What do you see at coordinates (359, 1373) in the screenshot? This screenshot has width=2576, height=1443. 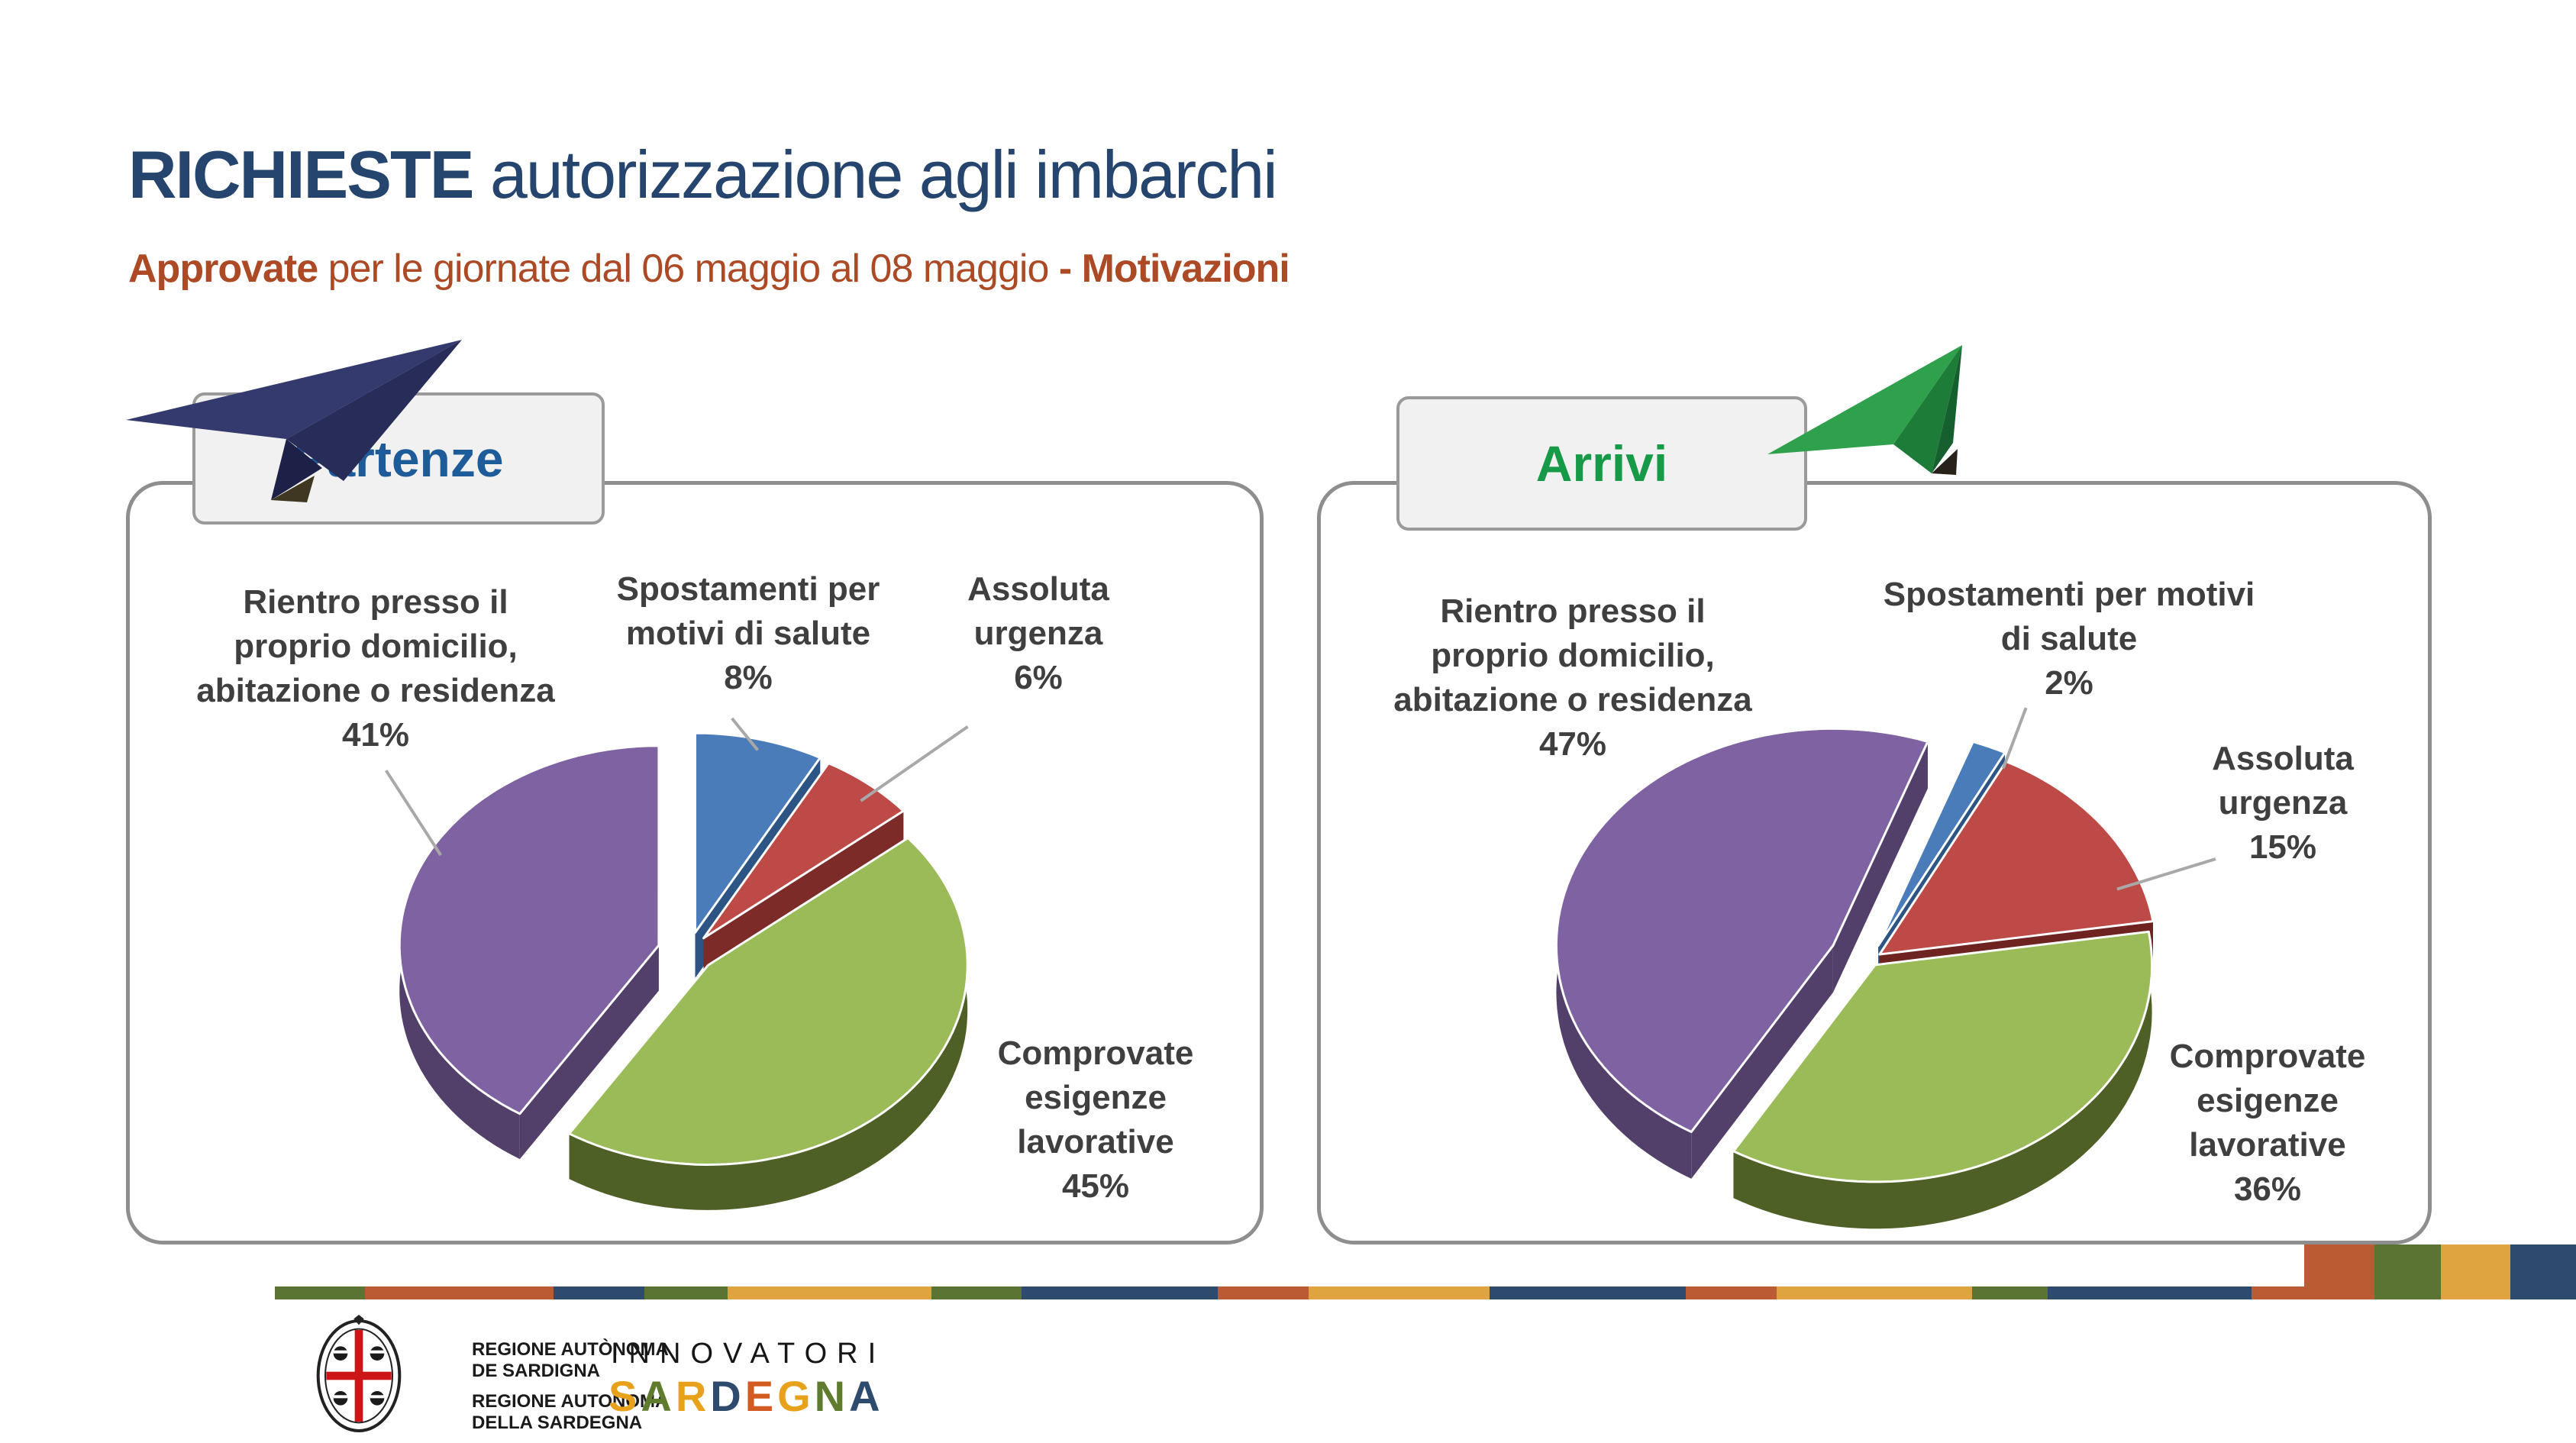 I see `sardinia-coat-of-arms` at bounding box center [359, 1373].